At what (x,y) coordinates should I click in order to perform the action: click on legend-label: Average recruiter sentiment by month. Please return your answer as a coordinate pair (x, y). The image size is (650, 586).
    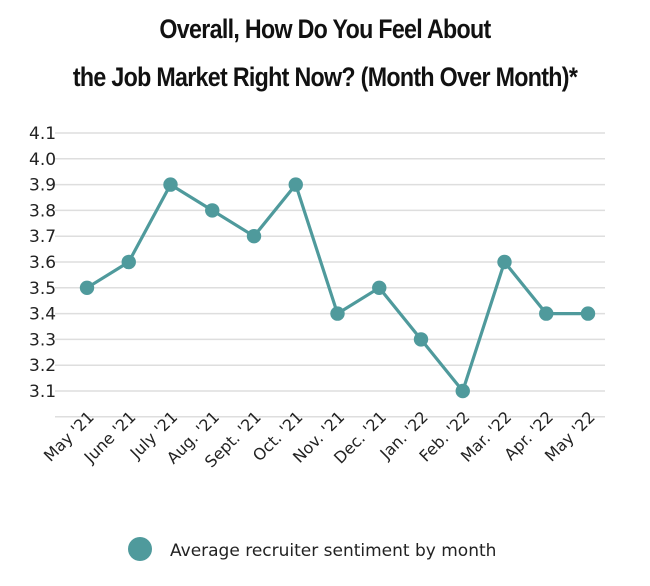
    Looking at the image, I should click on (333, 551).